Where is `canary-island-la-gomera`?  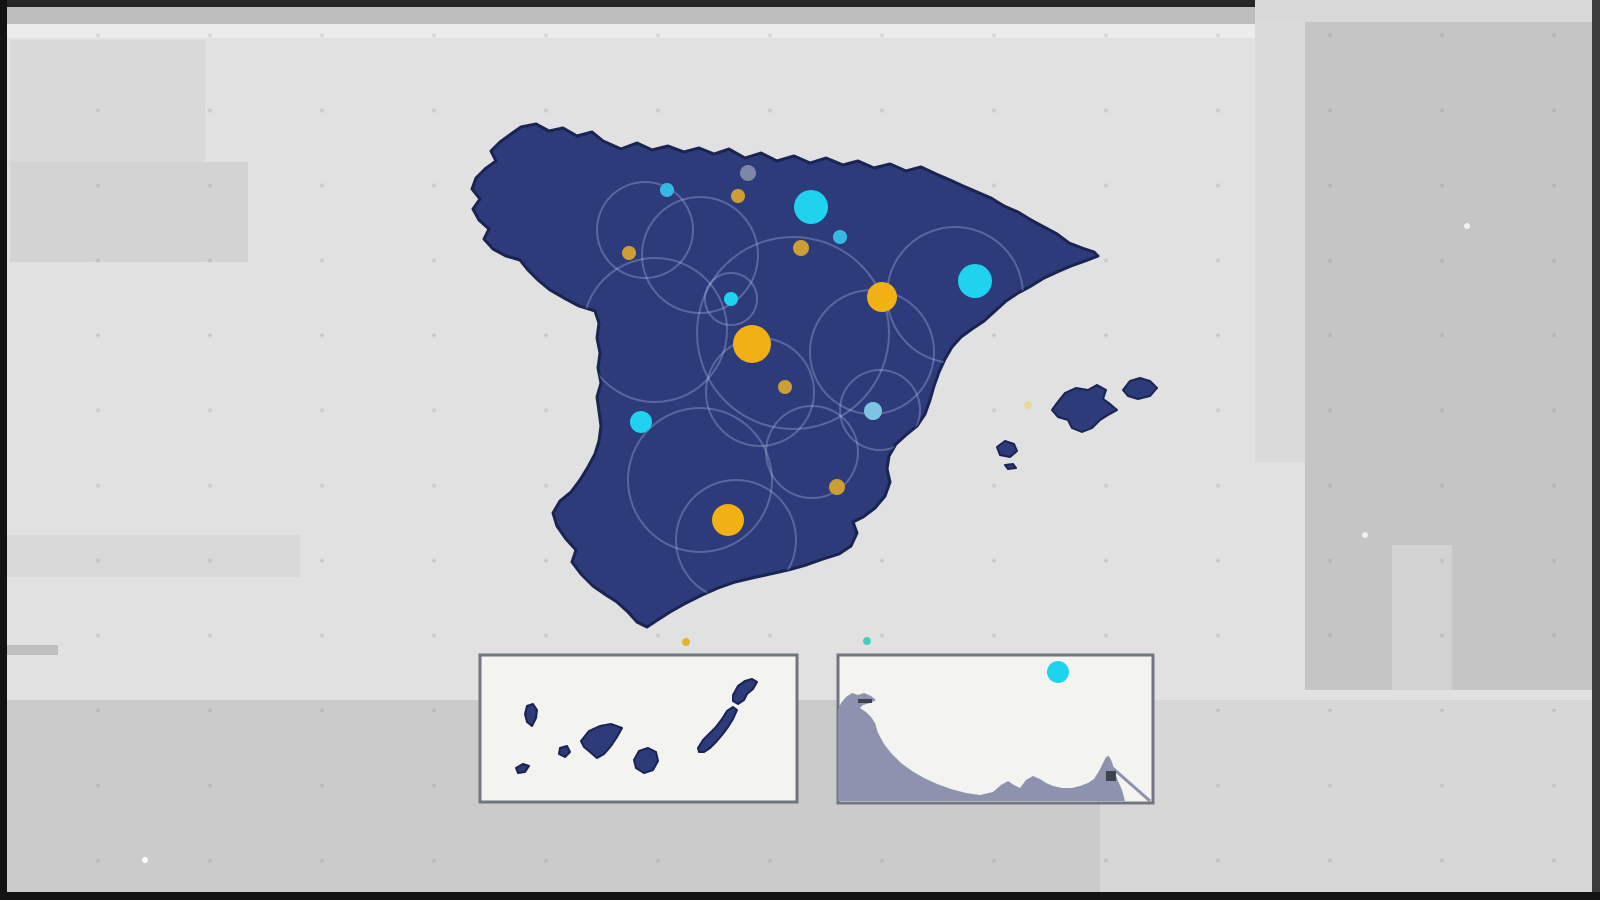
canary-island-la-gomera is located at coordinates (564, 751).